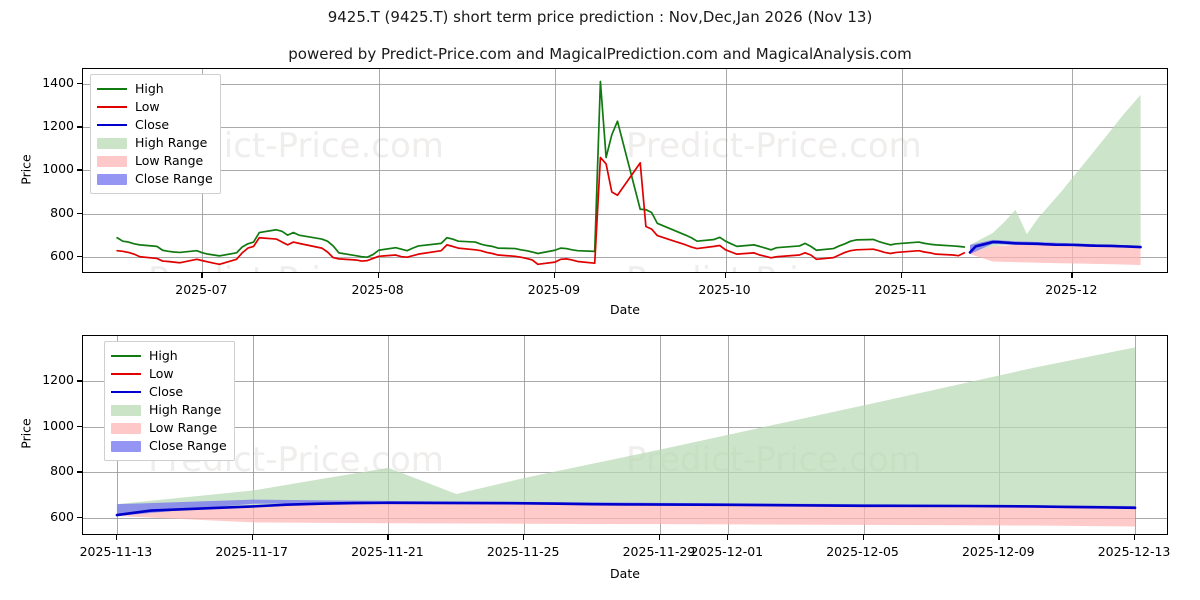 The width and height of the screenshot is (1200, 600). What do you see at coordinates (185, 409) in the screenshot?
I see `legend-label: High Range` at bounding box center [185, 409].